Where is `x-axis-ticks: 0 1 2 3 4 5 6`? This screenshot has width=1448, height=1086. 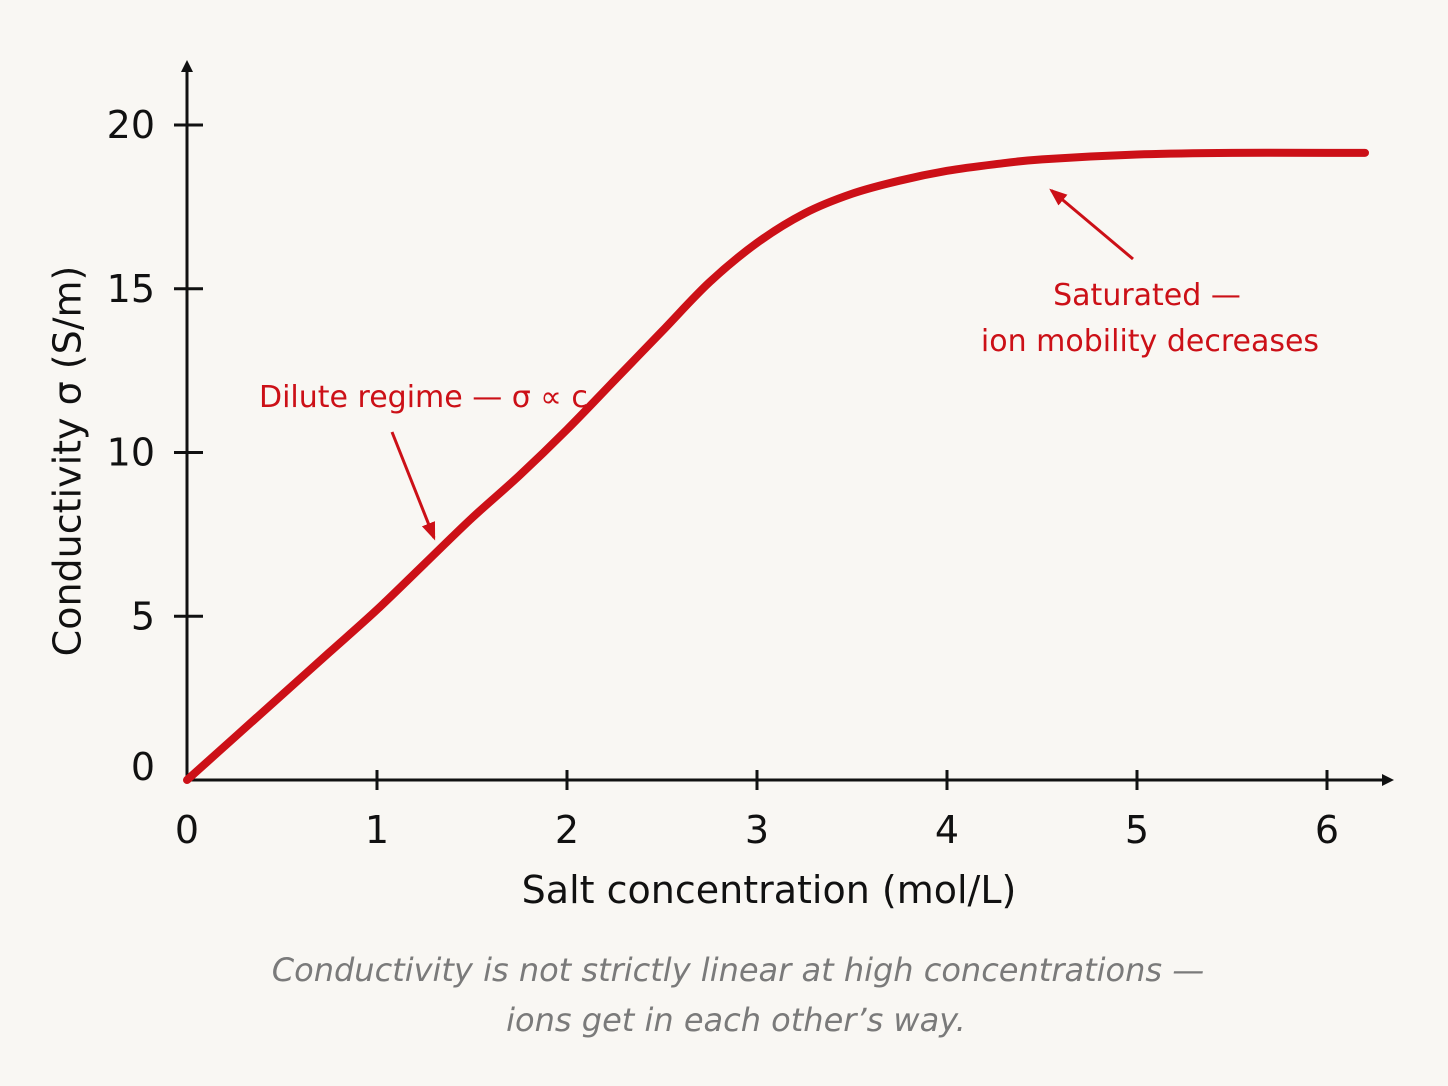 x-axis-ticks: 0 1 2 3 4 5 6 is located at coordinates (757, 811).